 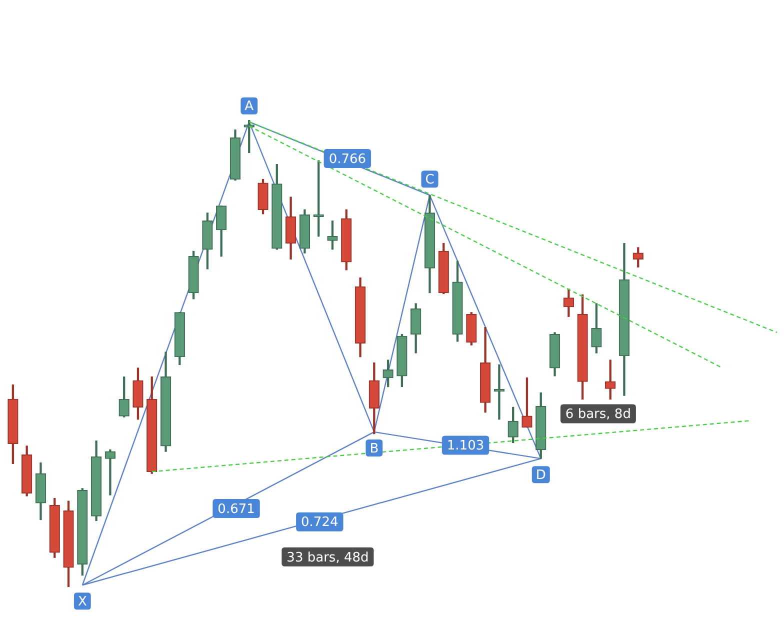 I want to click on annotation: 0.766, so click(x=347, y=159).